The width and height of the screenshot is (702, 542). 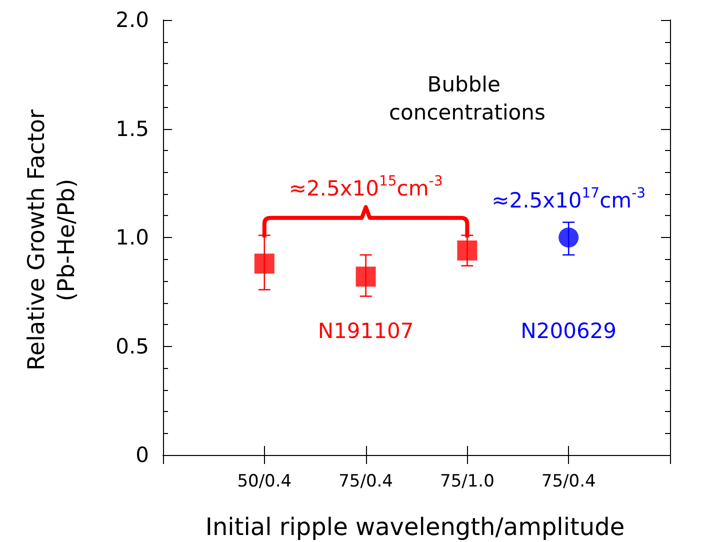 I want to click on y-tick-label: 2.0, so click(x=132, y=20).